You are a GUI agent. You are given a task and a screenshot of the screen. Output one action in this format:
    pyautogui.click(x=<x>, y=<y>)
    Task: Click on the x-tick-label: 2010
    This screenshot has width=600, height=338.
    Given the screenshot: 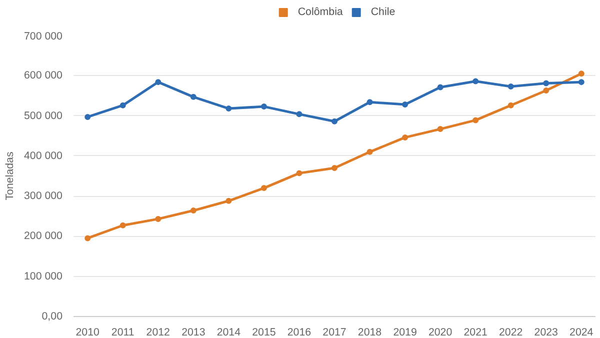 What is the action you would take?
    pyautogui.click(x=88, y=332)
    